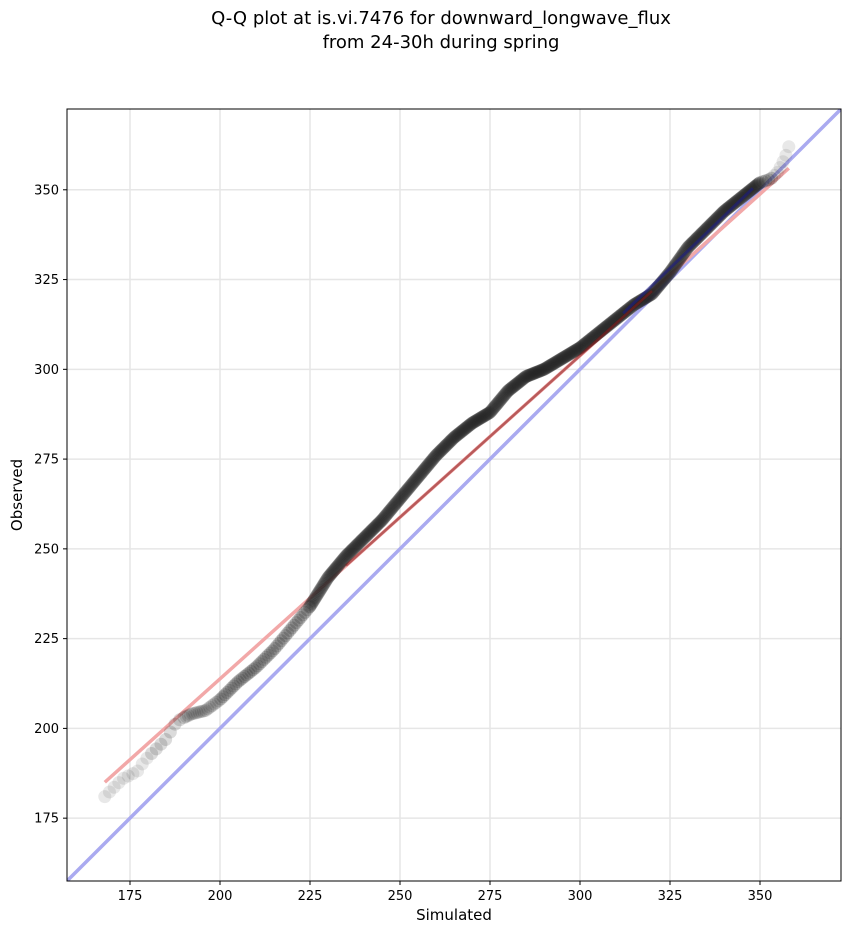 This screenshot has height=934, width=851. Describe the element at coordinates (220, 896) in the screenshot. I see `x-tick-label: 200` at that location.